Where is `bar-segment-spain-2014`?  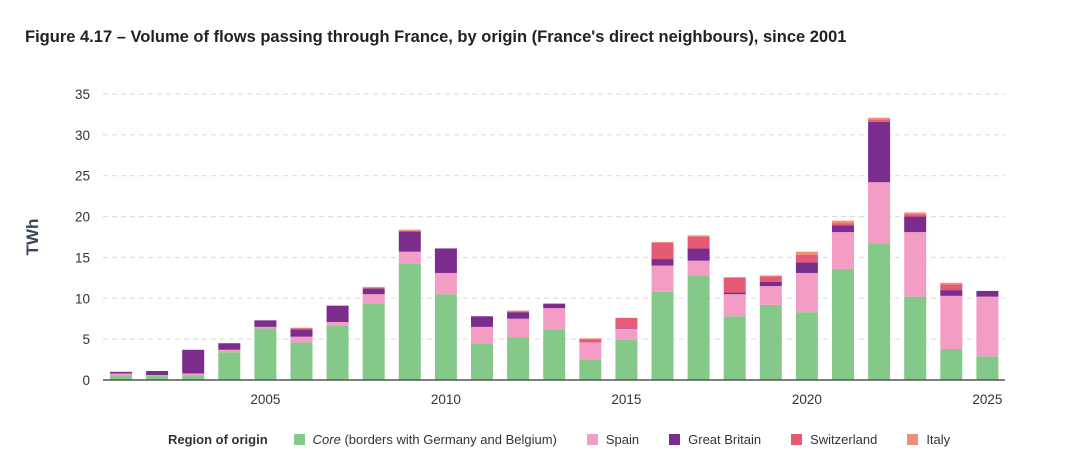
bar-segment-spain-2014 is located at coordinates (590, 351).